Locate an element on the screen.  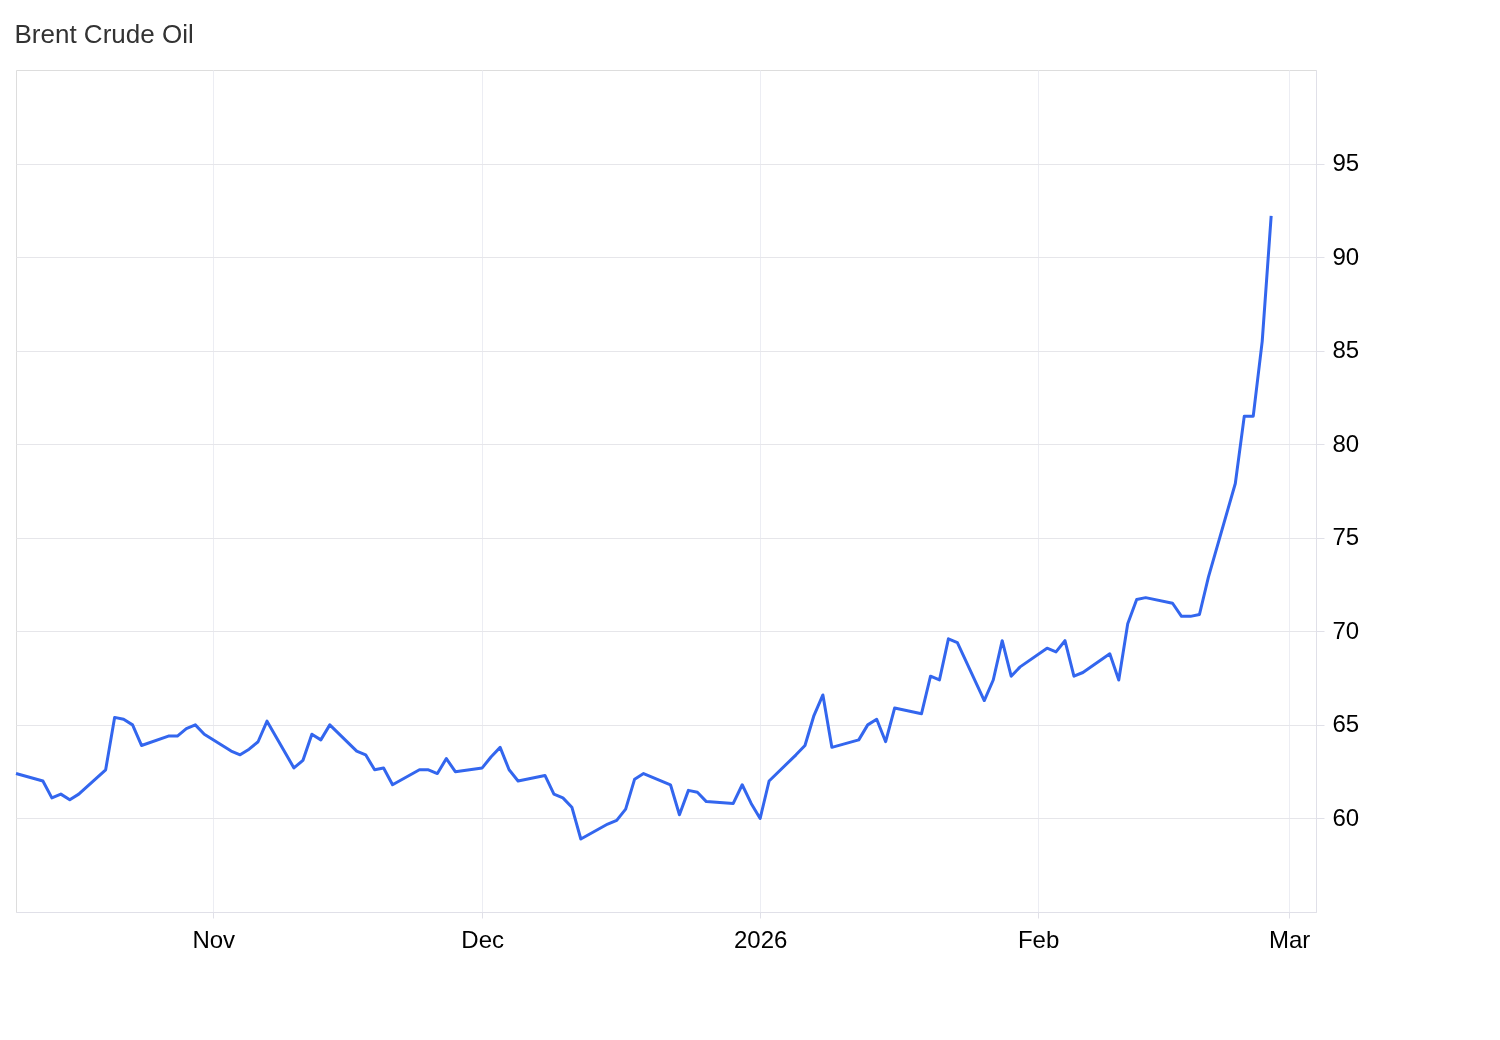
chart-title: Brent Crude Oil is located at coordinates (104, 34).